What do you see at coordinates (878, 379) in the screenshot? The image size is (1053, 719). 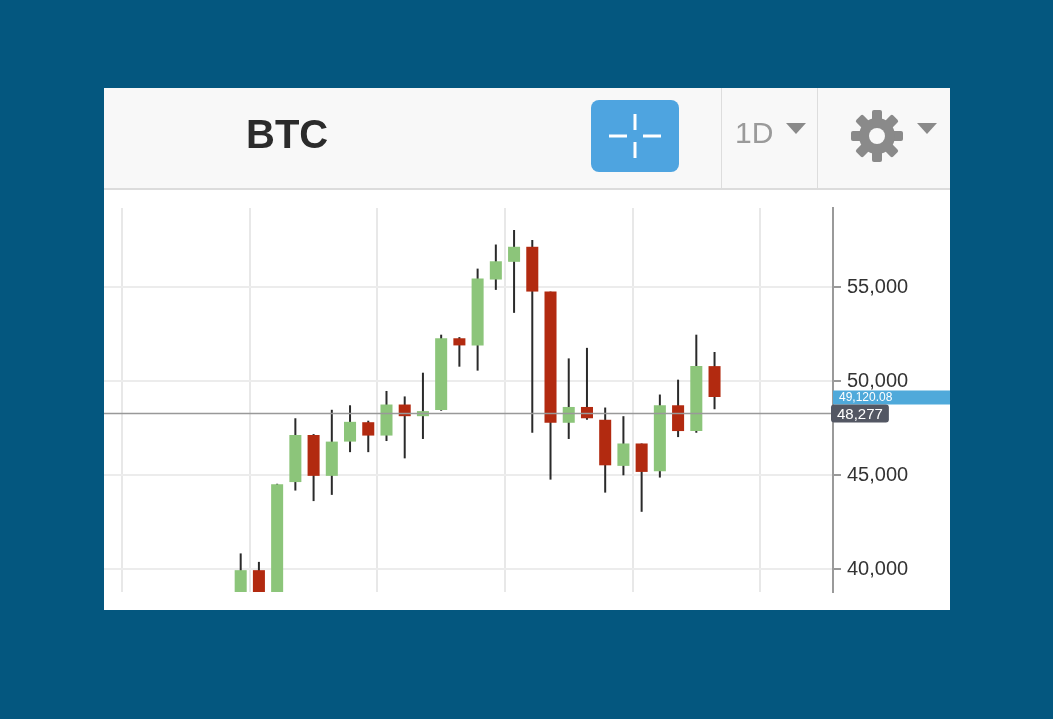 I see `y-tick-label: 50,000` at bounding box center [878, 379].